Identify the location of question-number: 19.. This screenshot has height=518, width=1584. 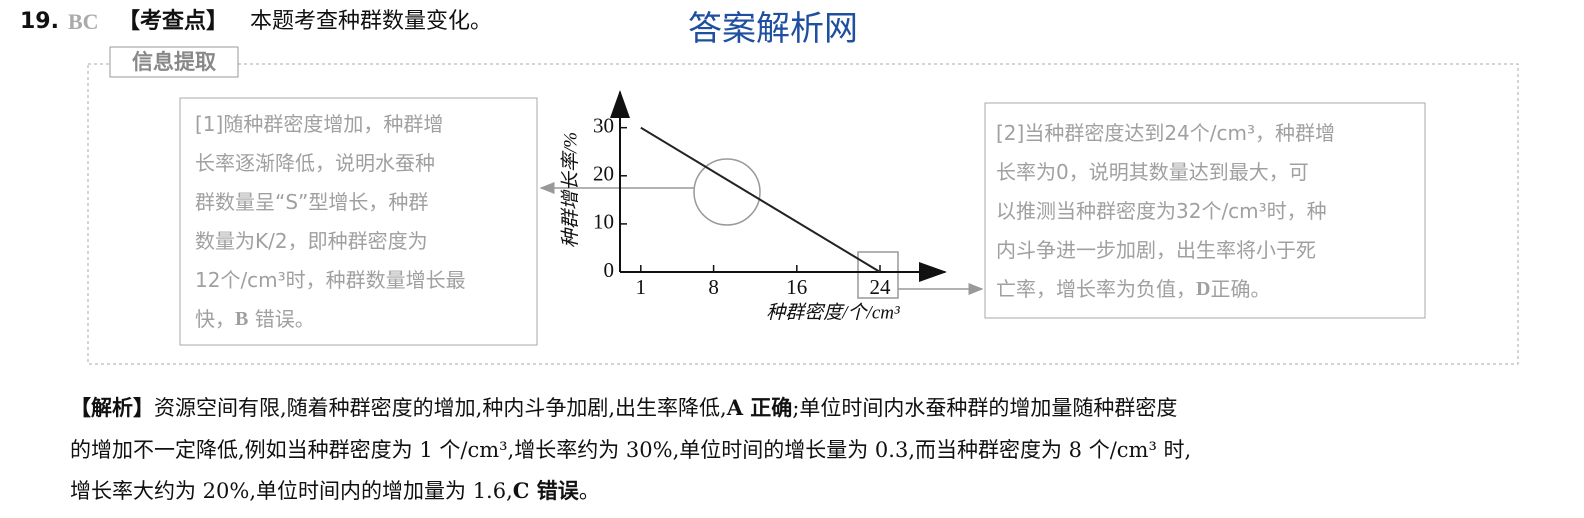
(39, 21).